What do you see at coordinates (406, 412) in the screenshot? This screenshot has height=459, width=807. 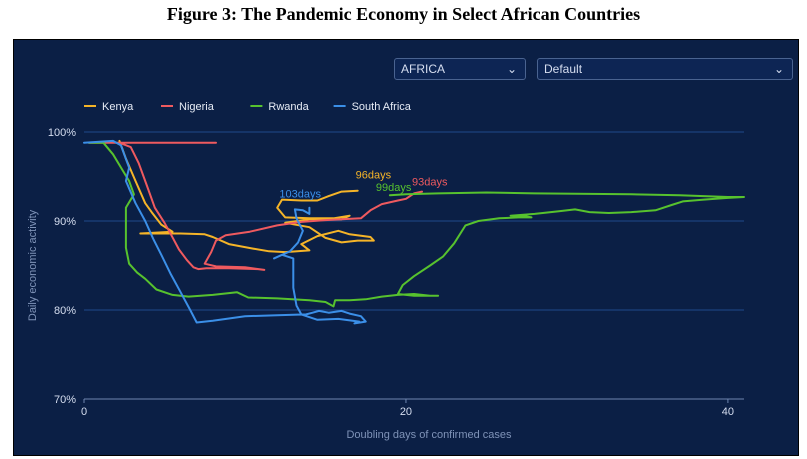 I see `x-tick-label: 20` at bounding box center [406, 412].